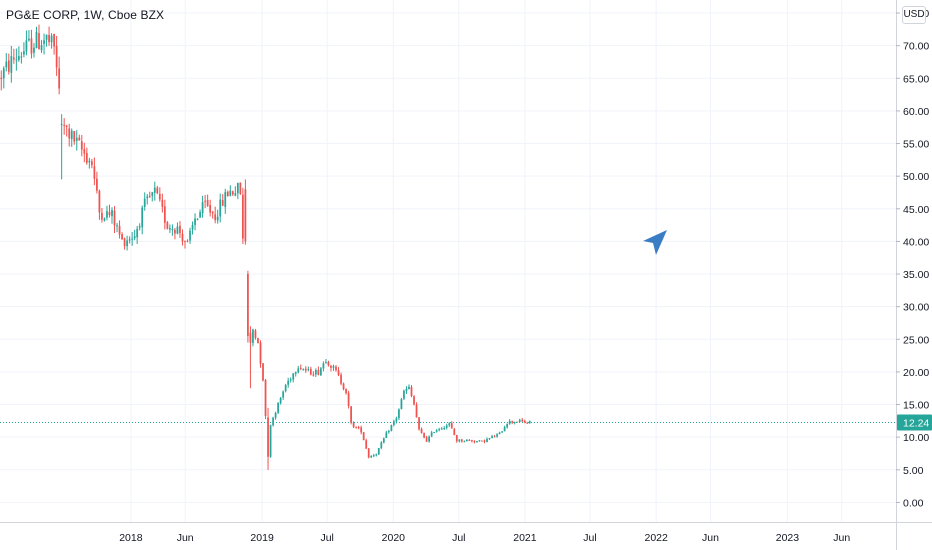 The image size is (932, 550). What do you see at coordinates (914, 15) in the screenshot?
I see `currency-badge: USD` at bounding box center [914, 15].